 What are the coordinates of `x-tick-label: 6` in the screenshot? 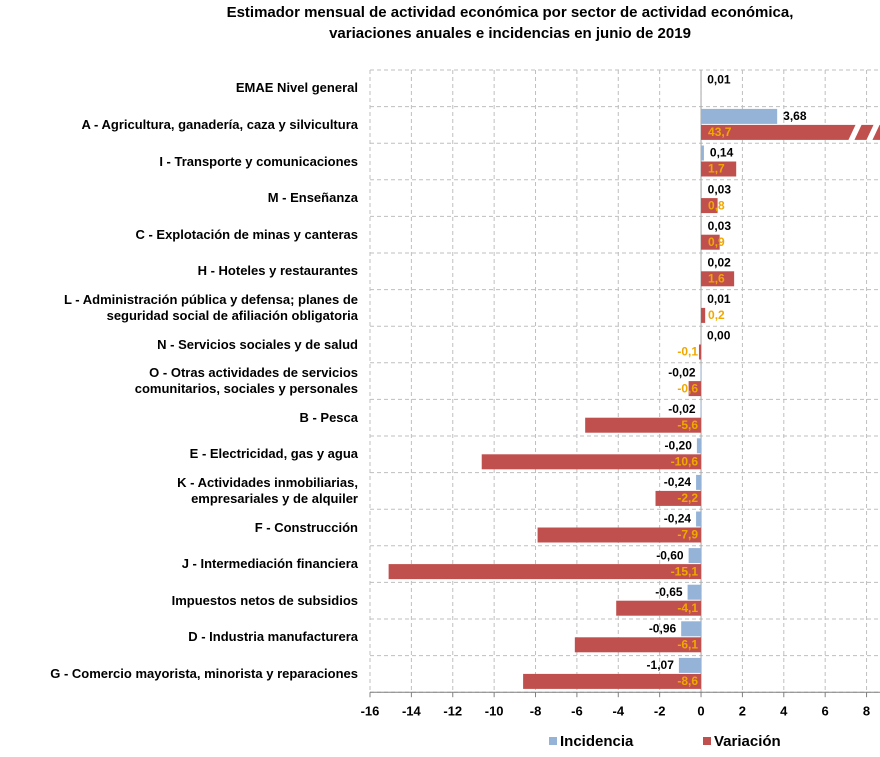 It's located at (825, 711).